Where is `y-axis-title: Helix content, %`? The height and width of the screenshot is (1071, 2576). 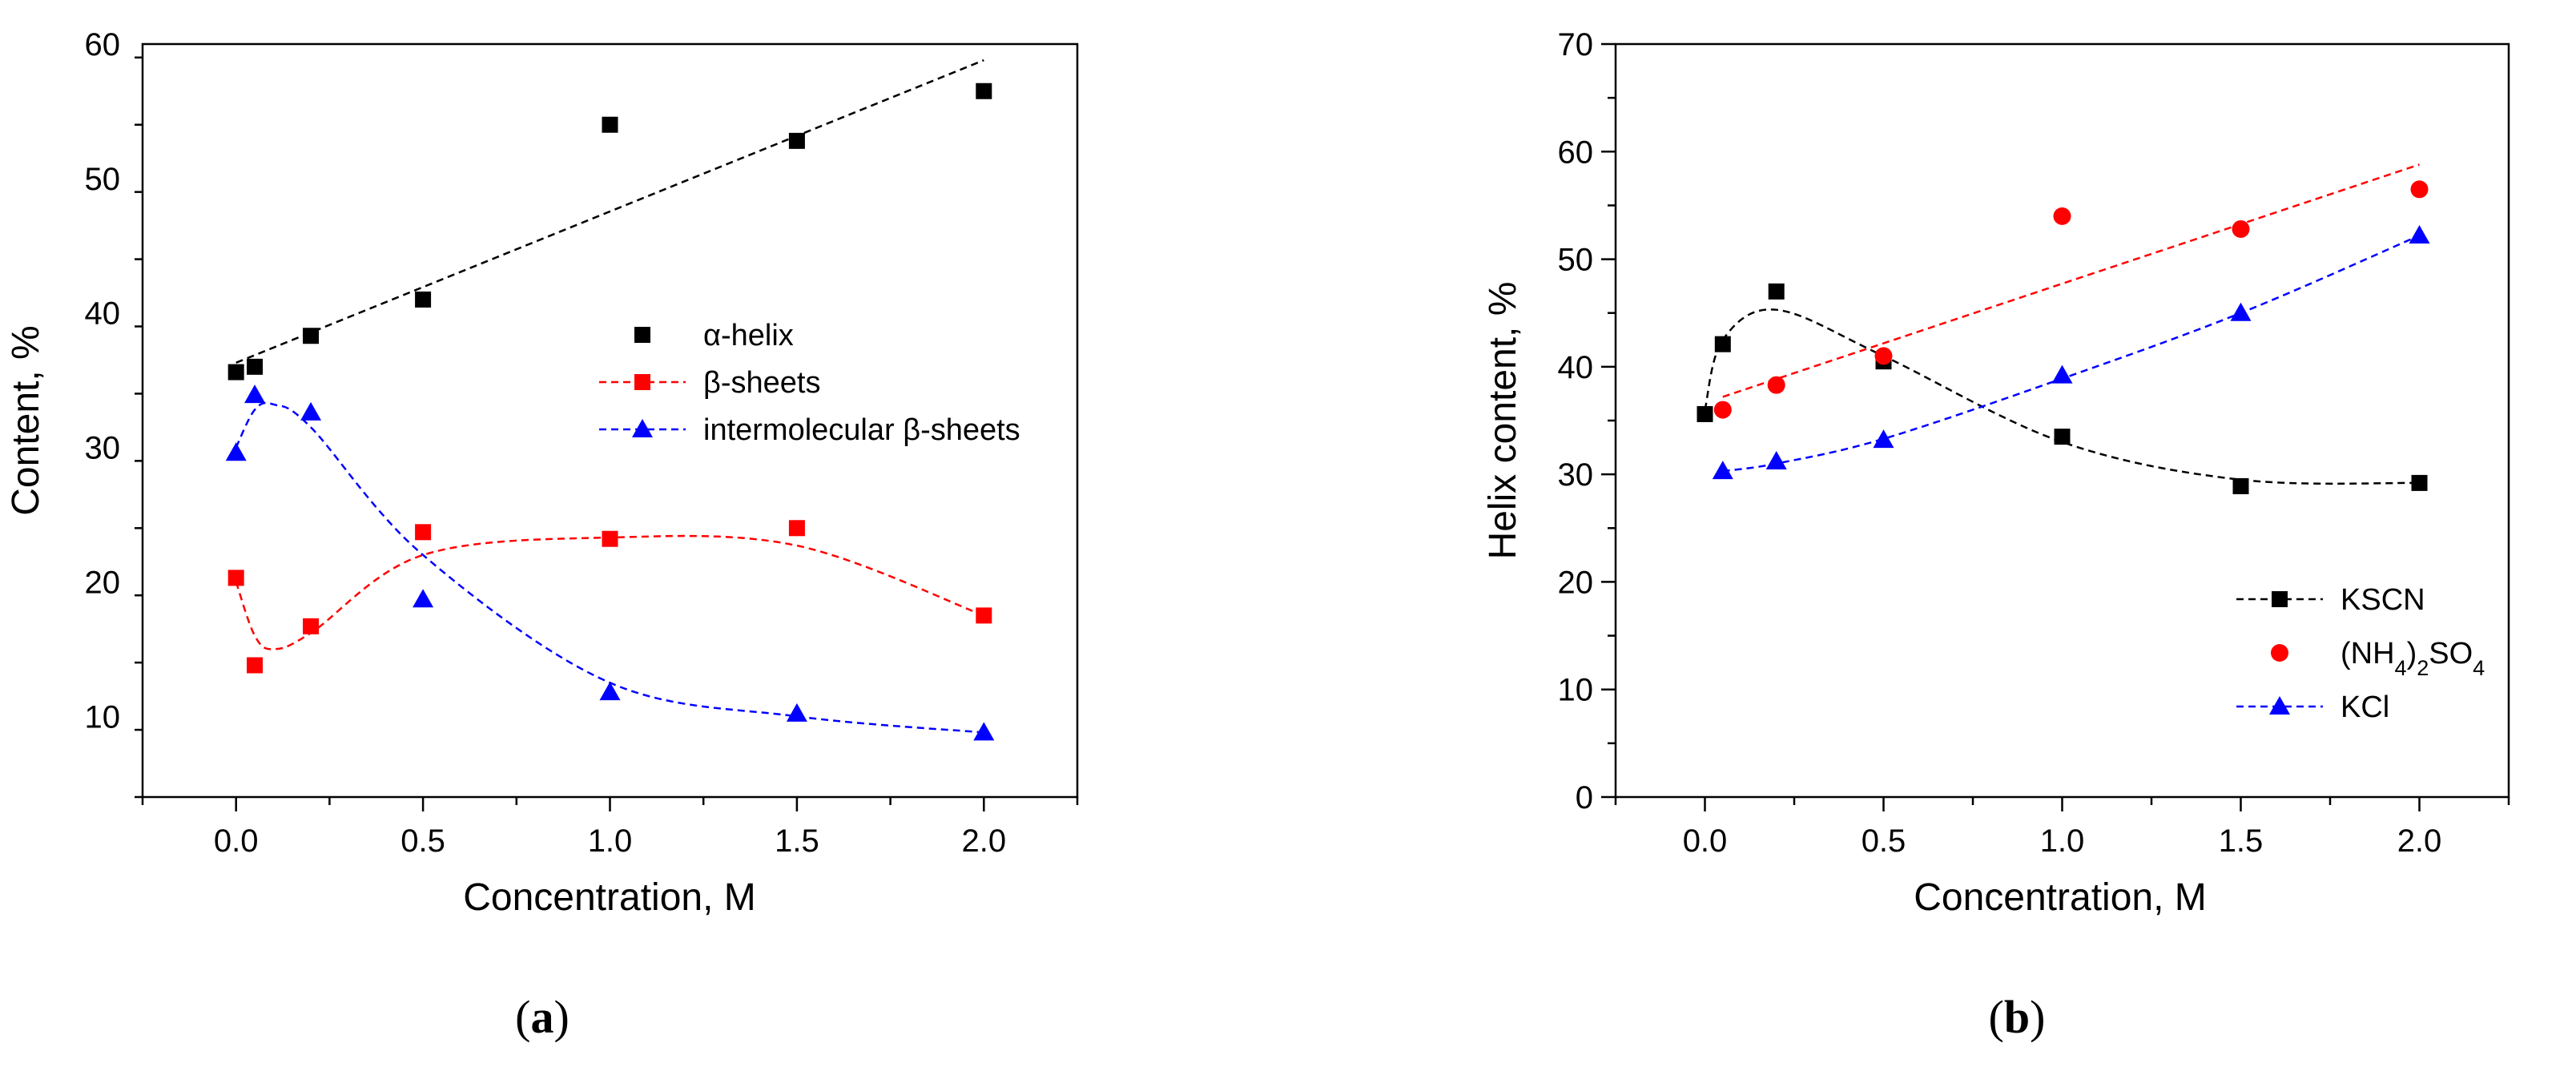 y-axis-title: Helix content, % is located at coordinates (1503, 421).